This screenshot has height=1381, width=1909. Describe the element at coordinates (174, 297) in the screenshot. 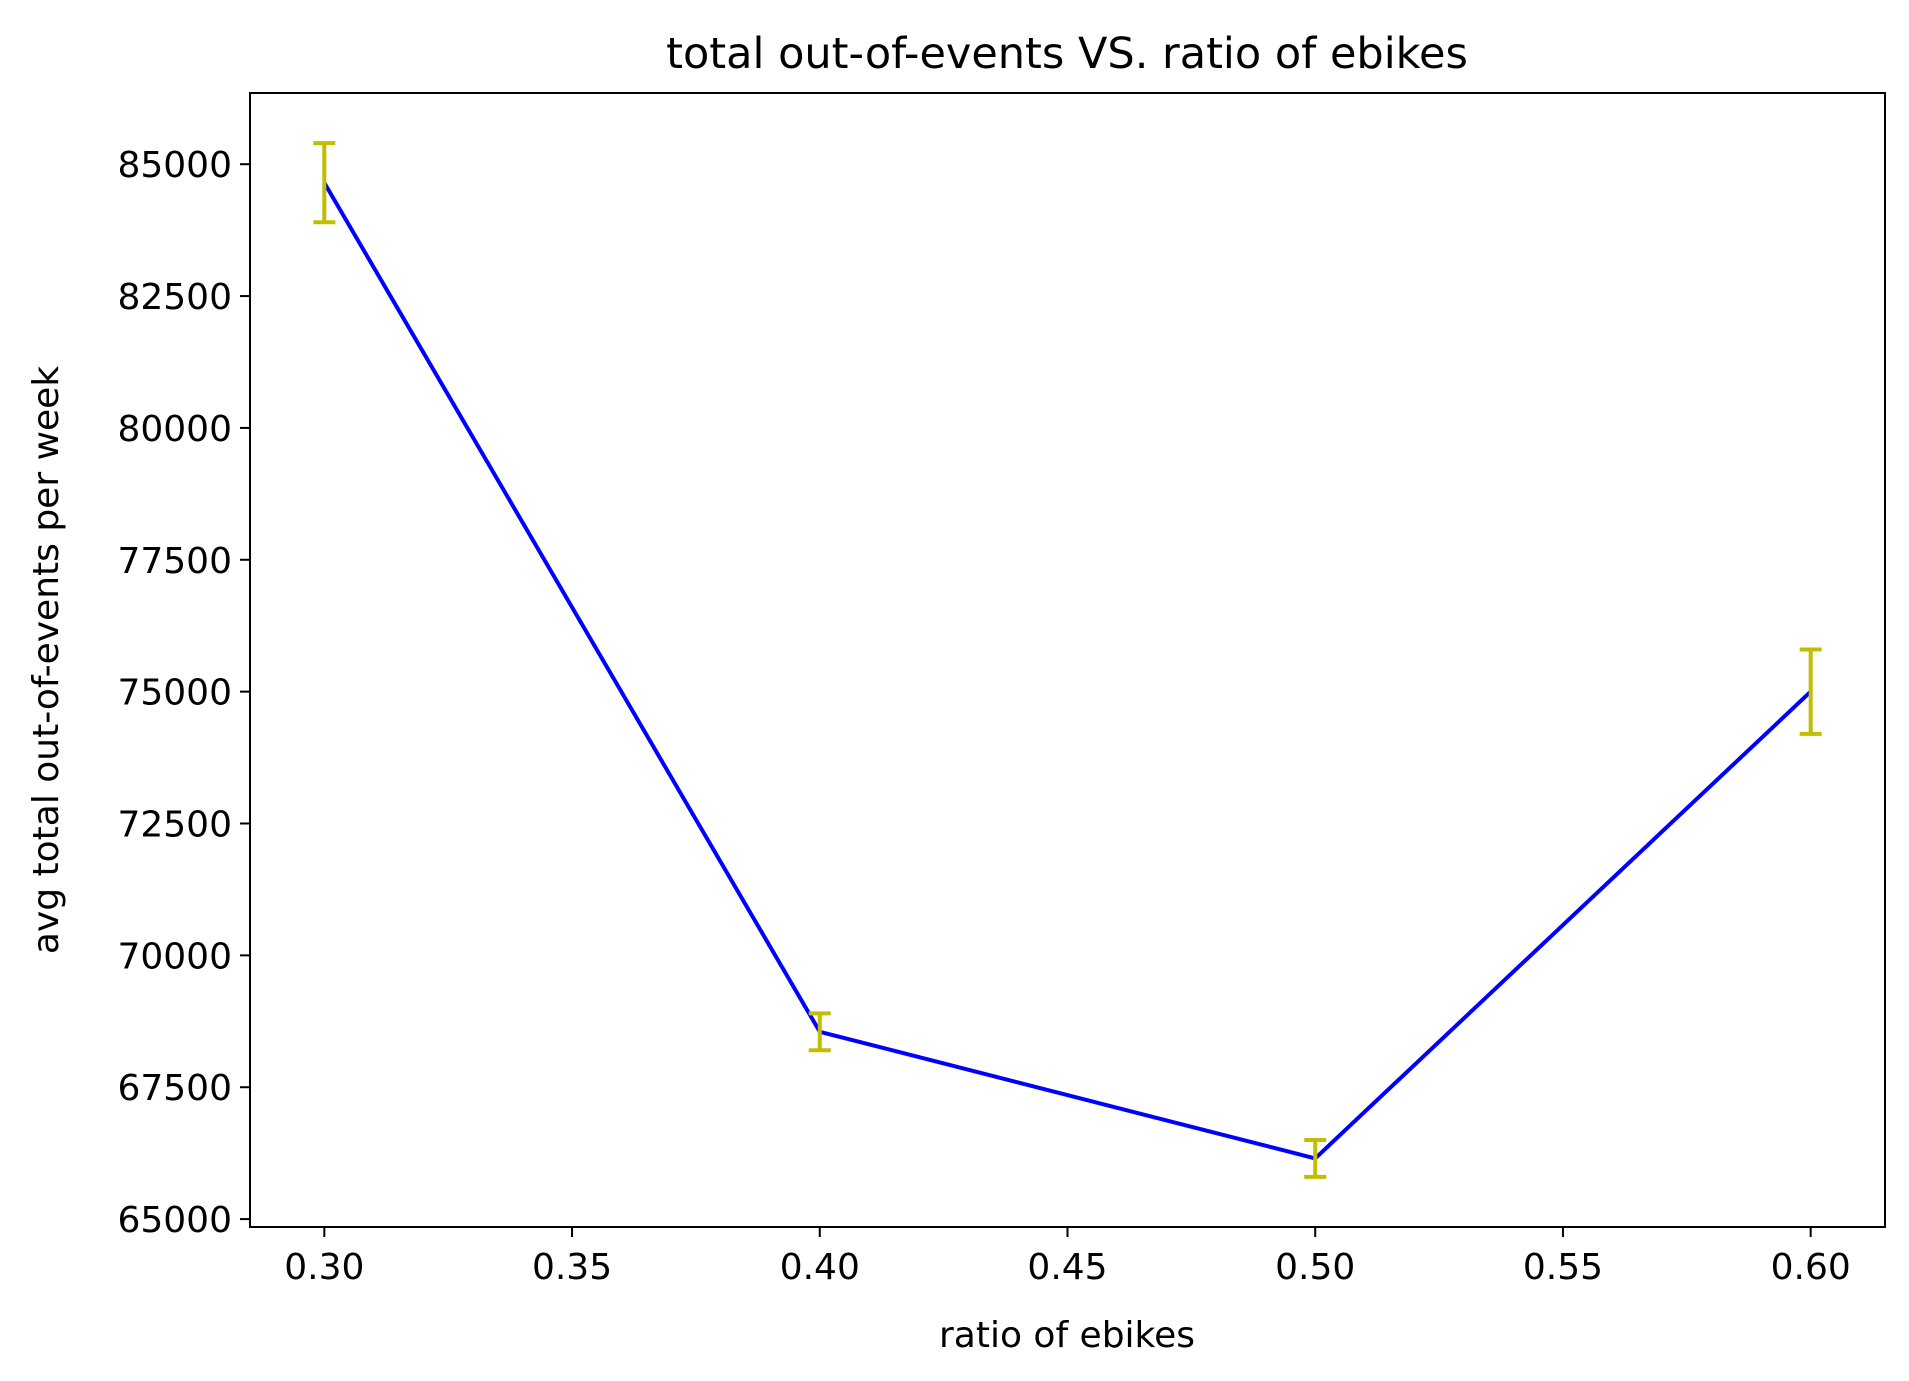

I see `y-tick-label: 82500` at that location.